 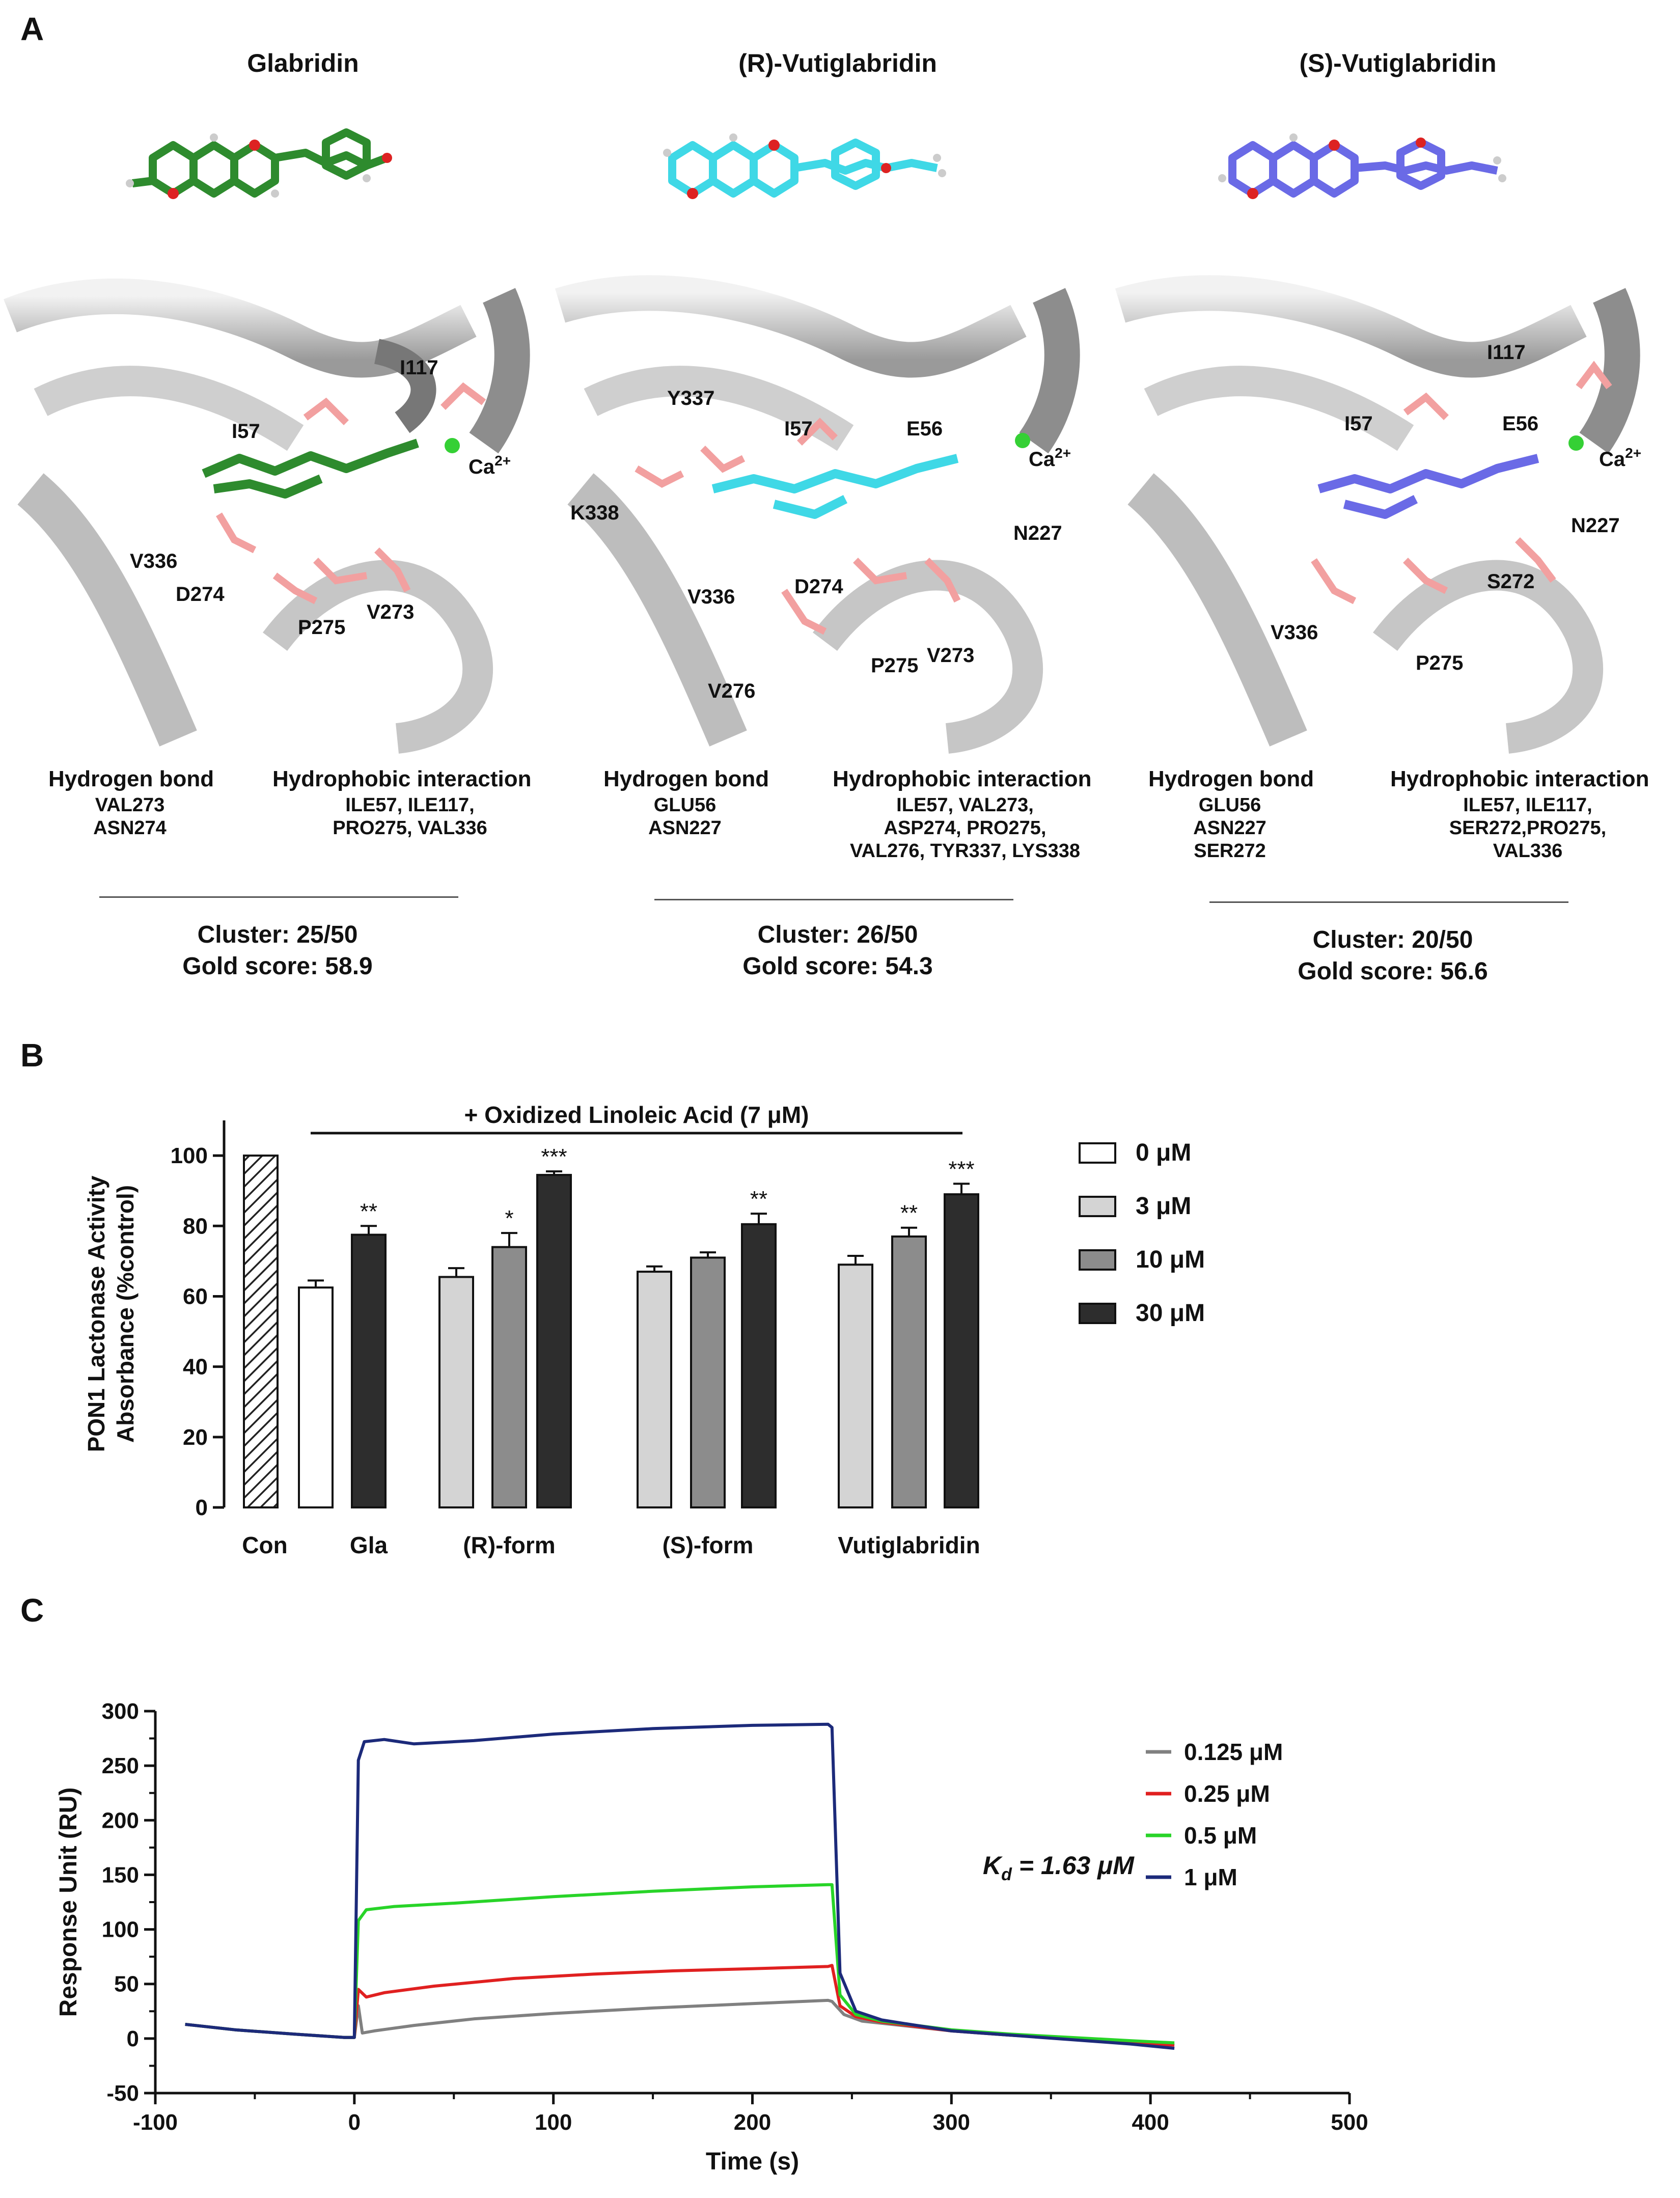 I want to click on hydro-heading-r: Hydrophobic interaction, so click(x=962, y=778).